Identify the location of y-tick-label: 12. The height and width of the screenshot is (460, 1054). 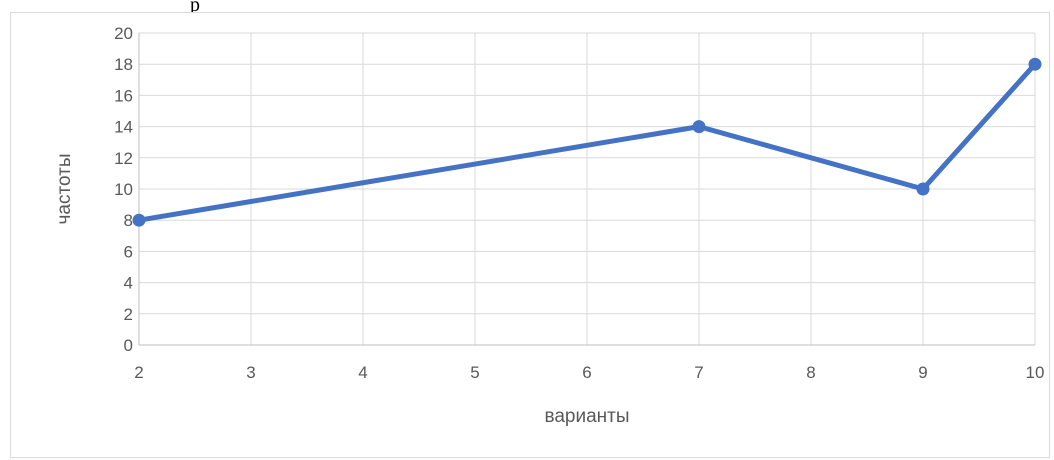
(123, 158).